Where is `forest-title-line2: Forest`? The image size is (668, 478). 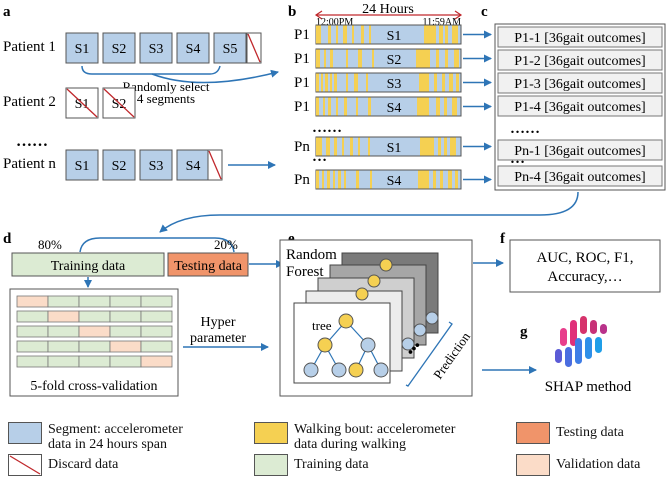 forest-title-line2: Forest is located at coordinates (305, 272).